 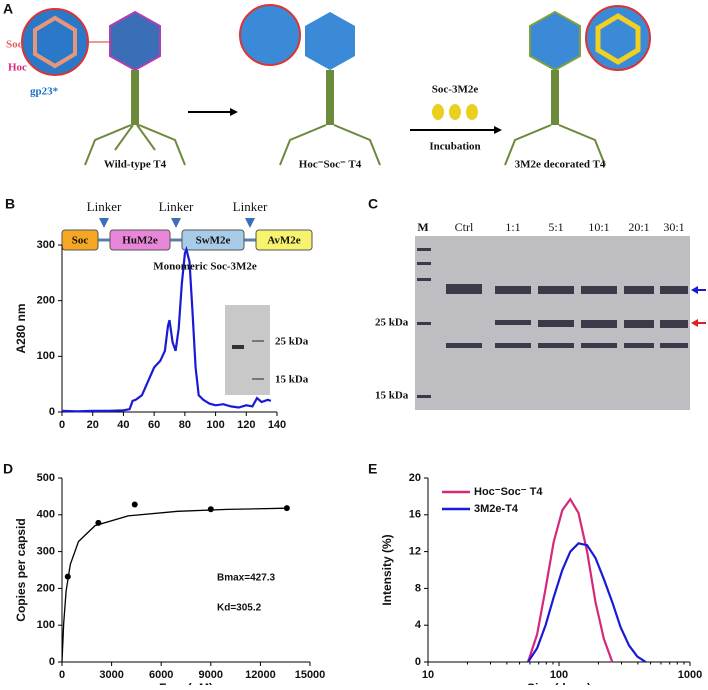 I want to click on legend-label: 3M2e-T4, so click(x=496, y=509).